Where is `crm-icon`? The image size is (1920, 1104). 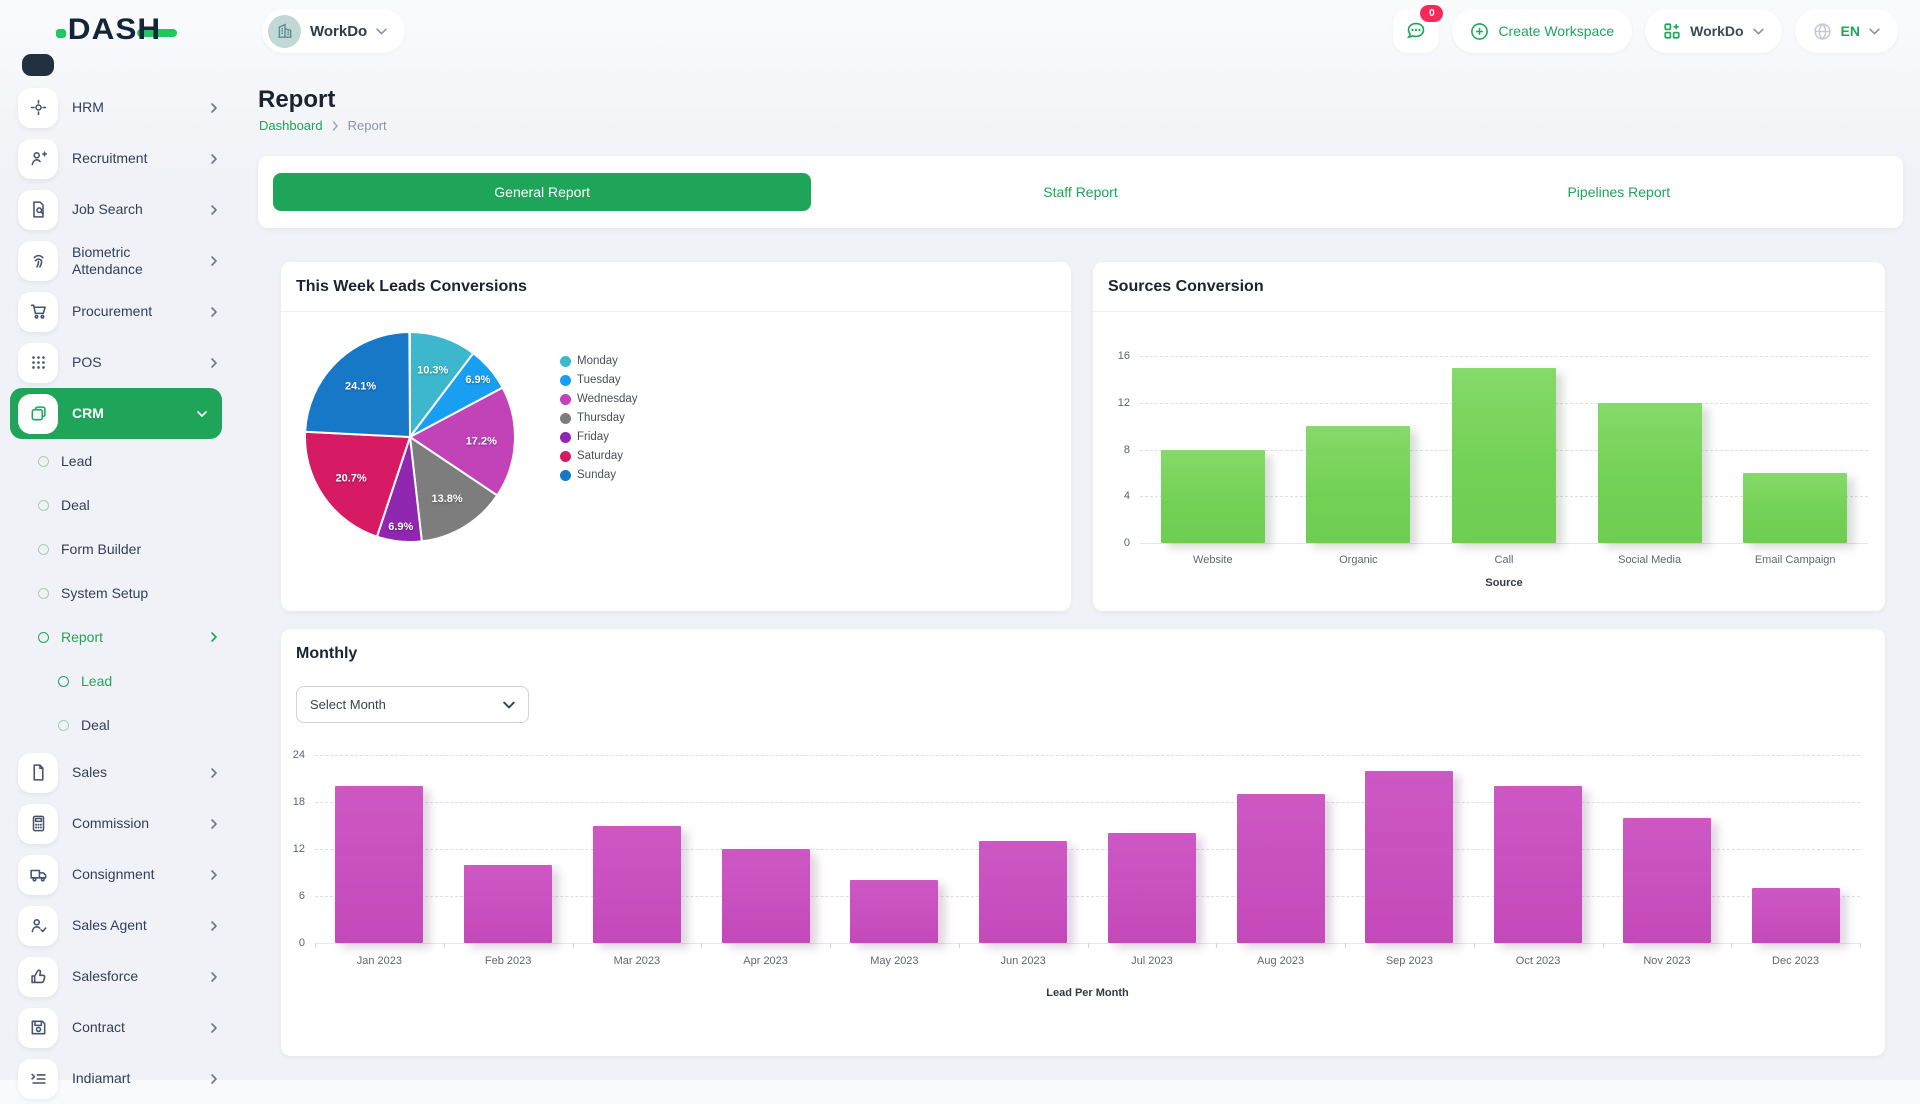 crm-icon is located at coordinates (38, 413).